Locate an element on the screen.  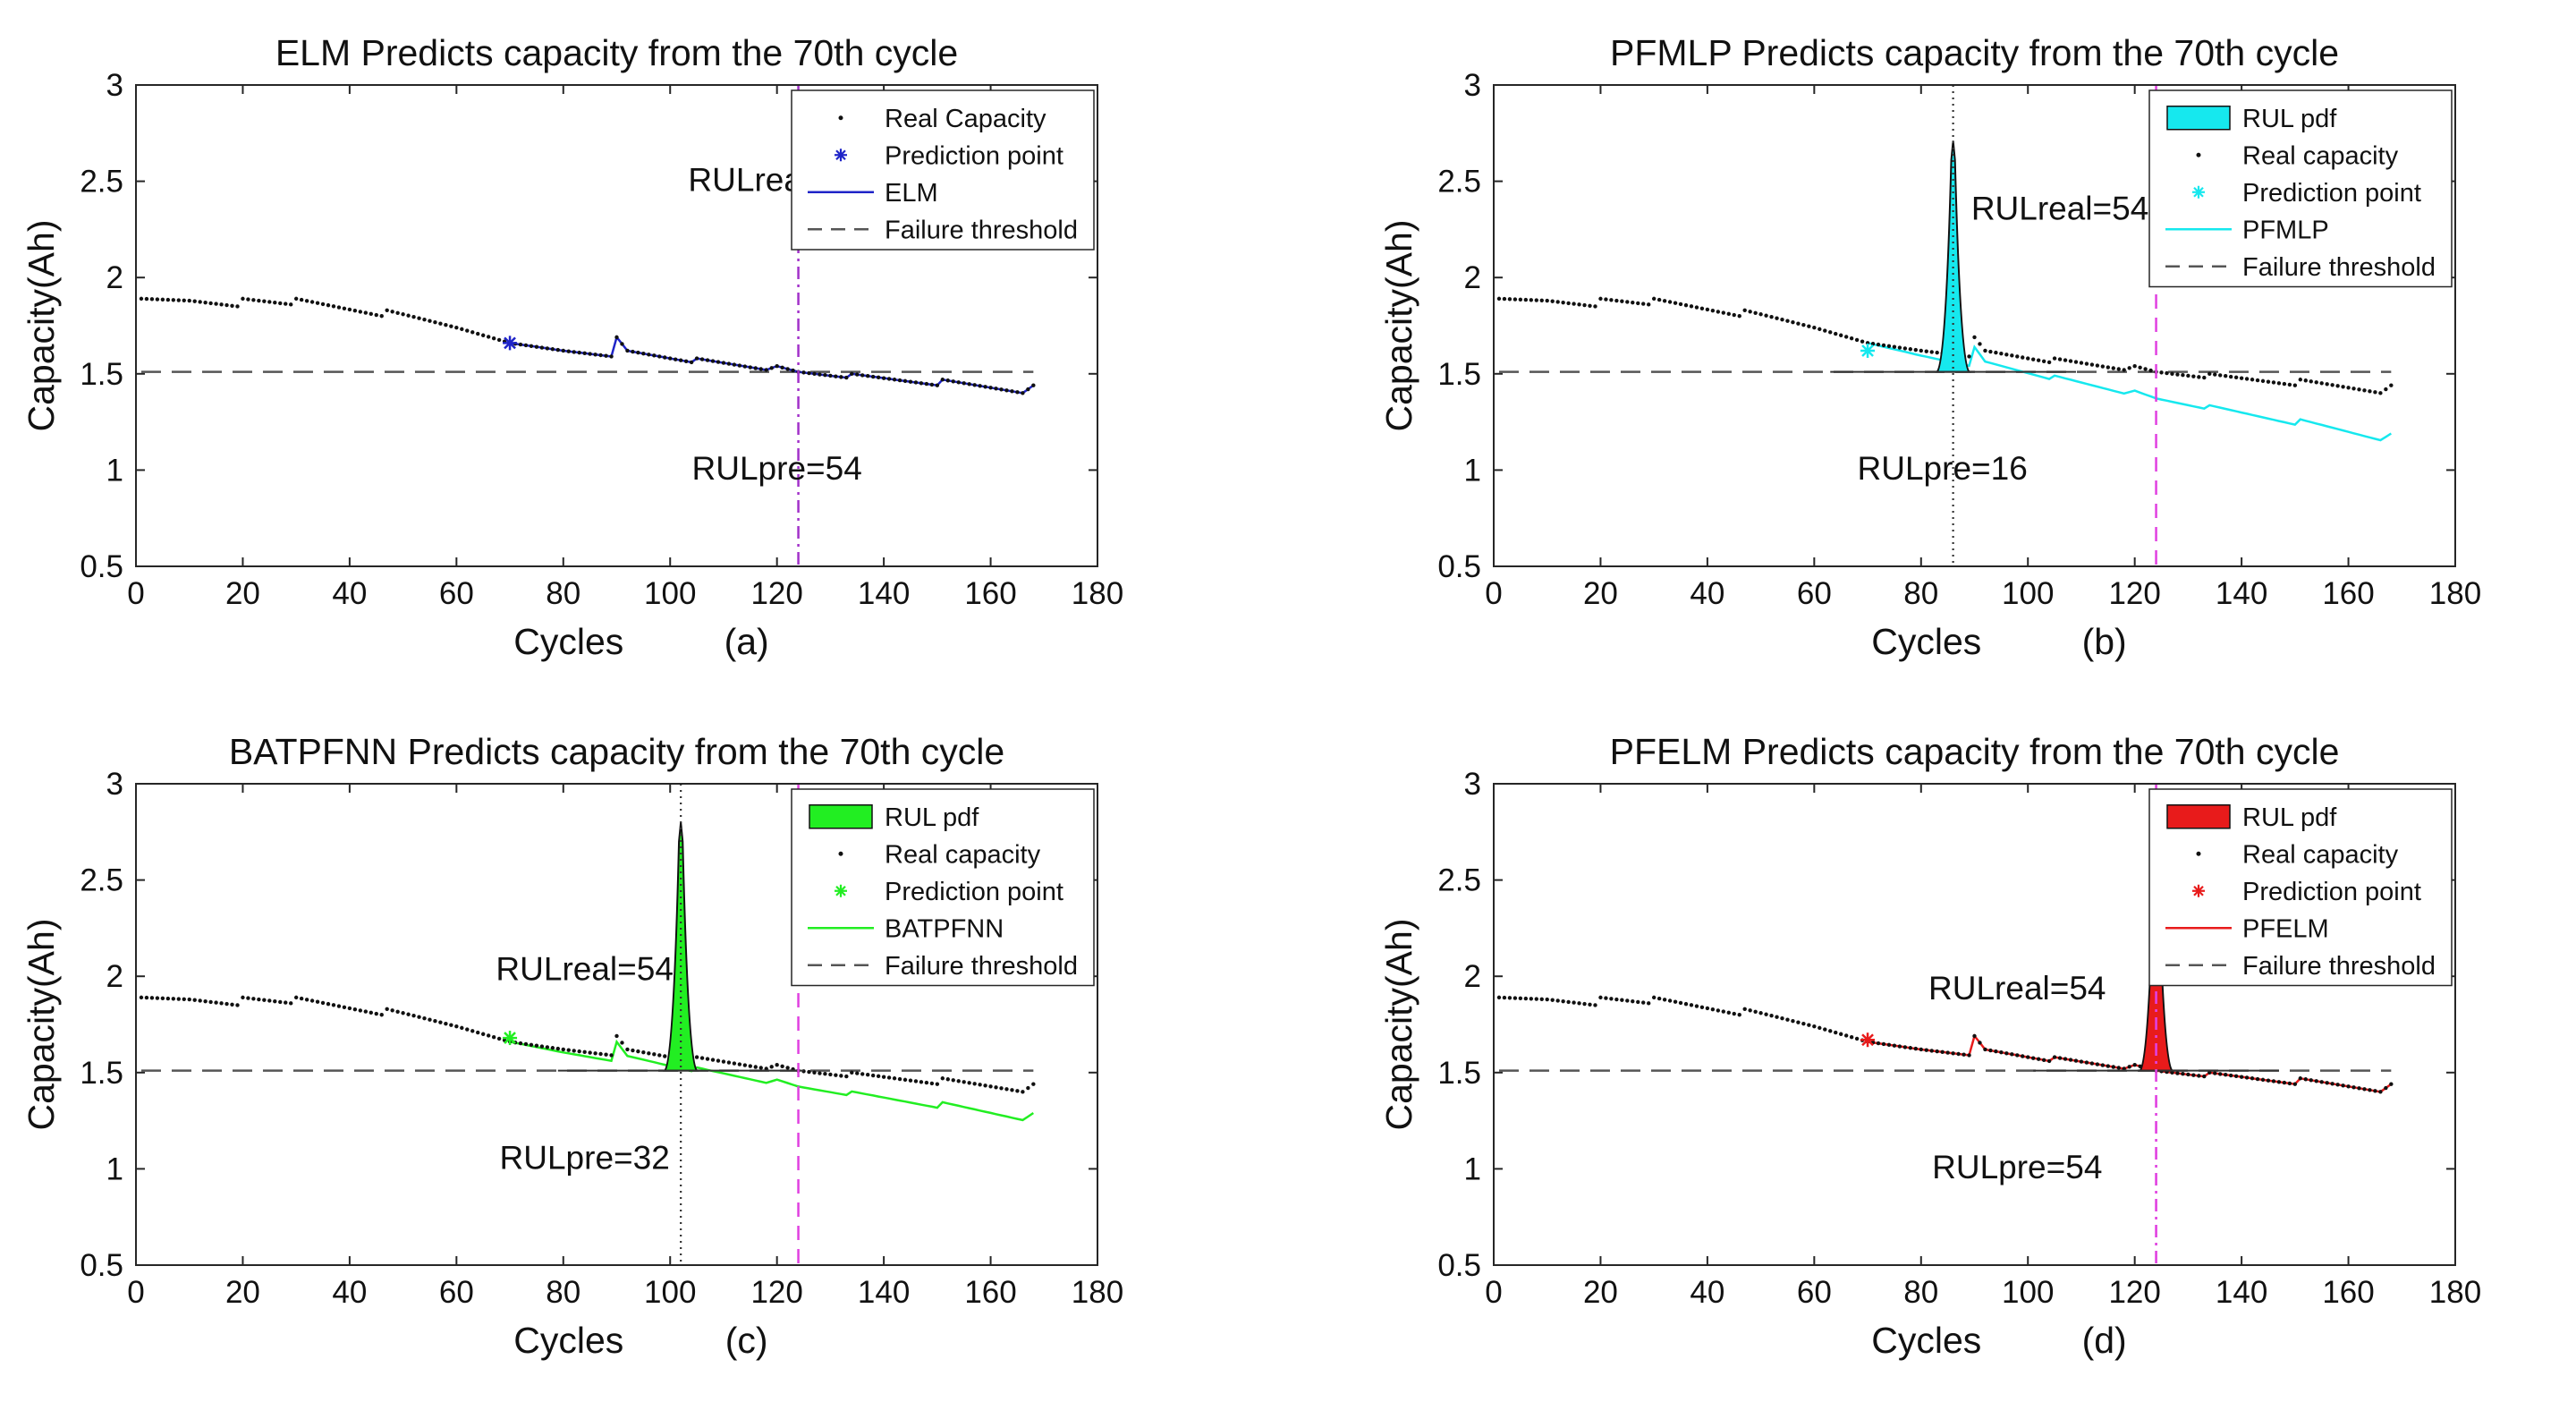
real-capacity-series is located at coordinates (587, 346).